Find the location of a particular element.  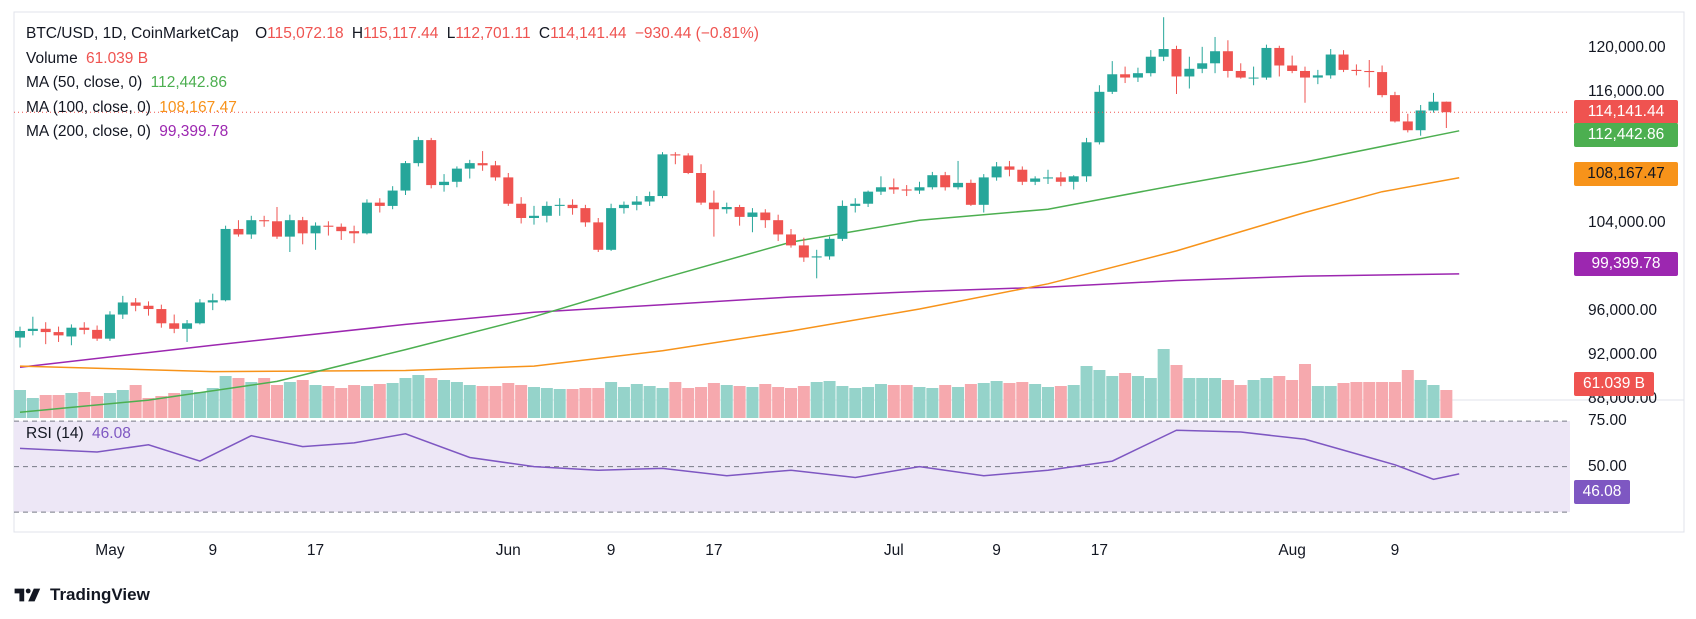

volume-legend: Volume 61.039 B is located at coordinates (394, 59).